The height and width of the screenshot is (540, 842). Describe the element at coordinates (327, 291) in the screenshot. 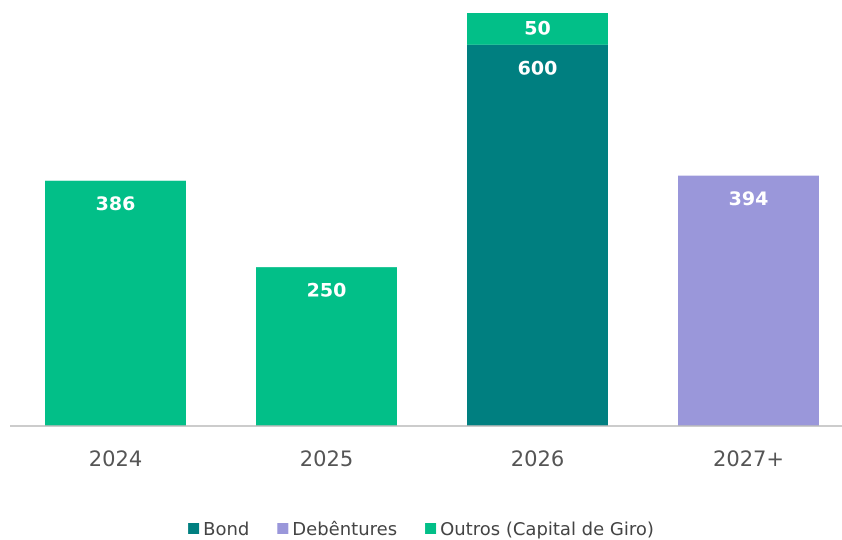

I see `data-label: 250` at that location.